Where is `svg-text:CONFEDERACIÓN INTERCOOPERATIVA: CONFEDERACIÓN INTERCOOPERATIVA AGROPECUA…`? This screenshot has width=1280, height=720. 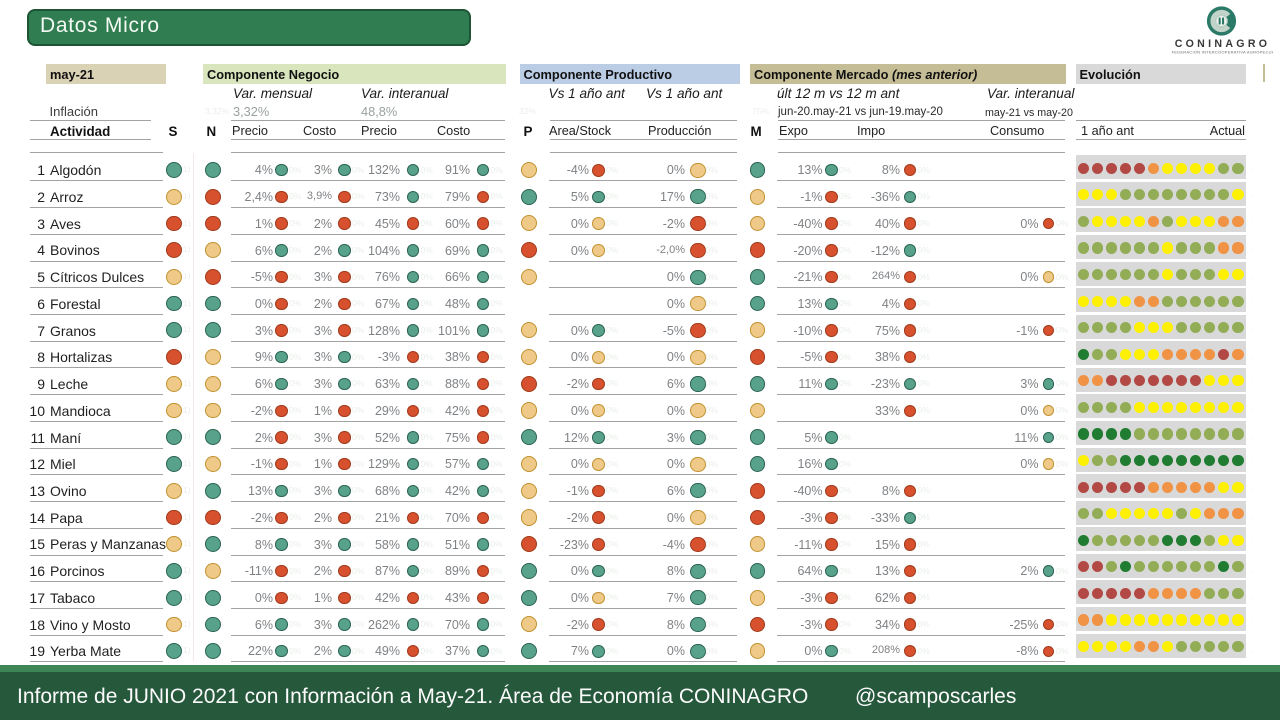 svg-text:CONFEDERACIÓN INTERCOOPERATIVA: CONFEDERACIÓN INTERCOOPERATIVA AGROPECUA… is located at coordinates (1222, 52).